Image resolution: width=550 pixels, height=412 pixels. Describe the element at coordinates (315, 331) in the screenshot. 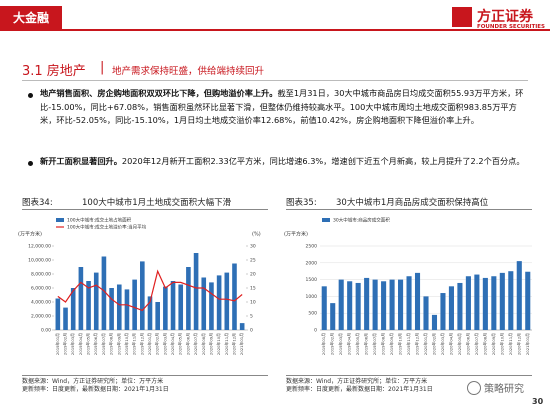

I see `y-tick-label: 0` at that location.